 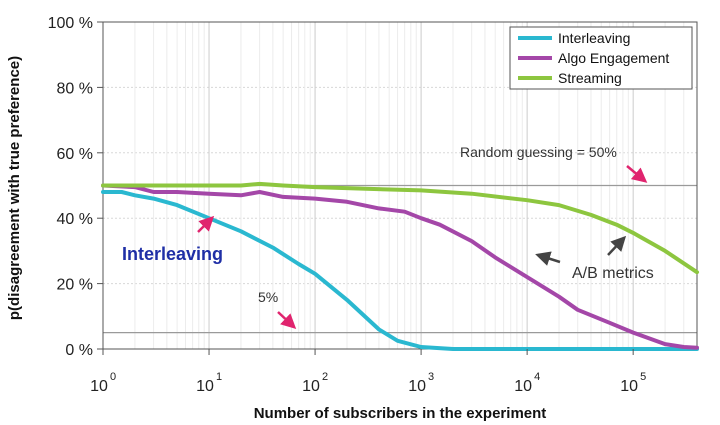 I want to click on y-tick-label: 40 %, so click(x=75, y=219).